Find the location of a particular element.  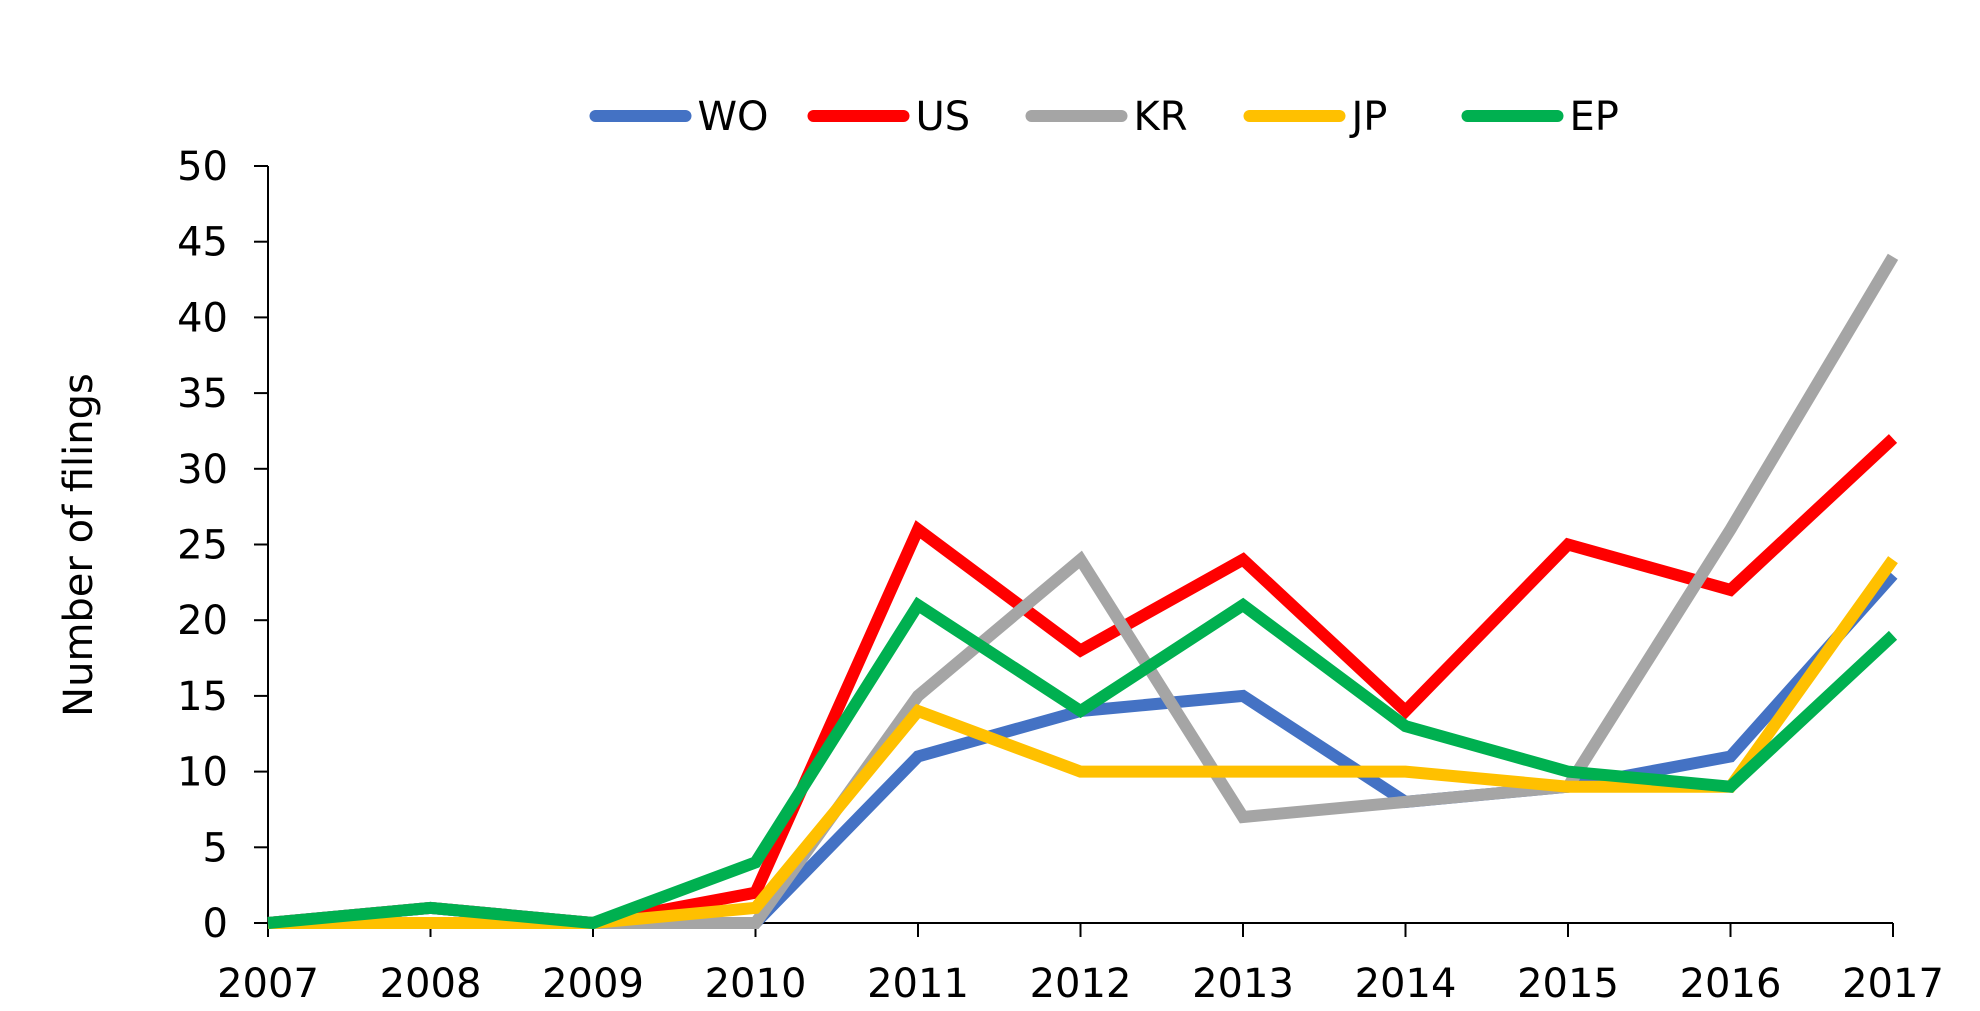

legend-label: JP is located at coordinates (1368, 117).